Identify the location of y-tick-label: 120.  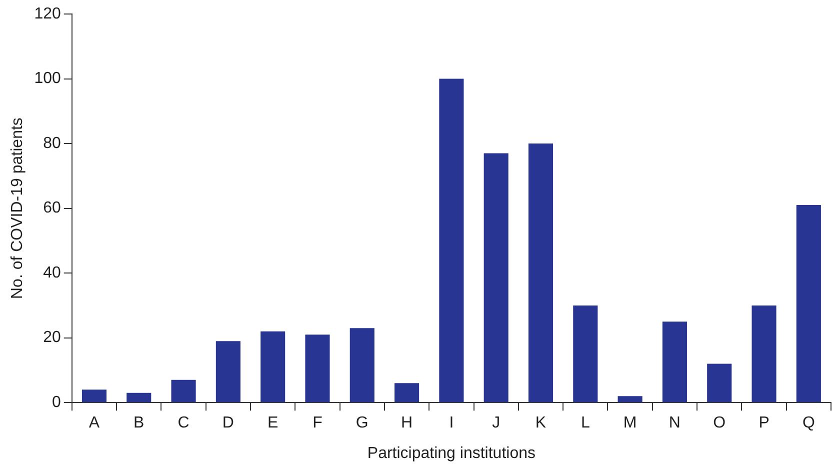
(47, 13).